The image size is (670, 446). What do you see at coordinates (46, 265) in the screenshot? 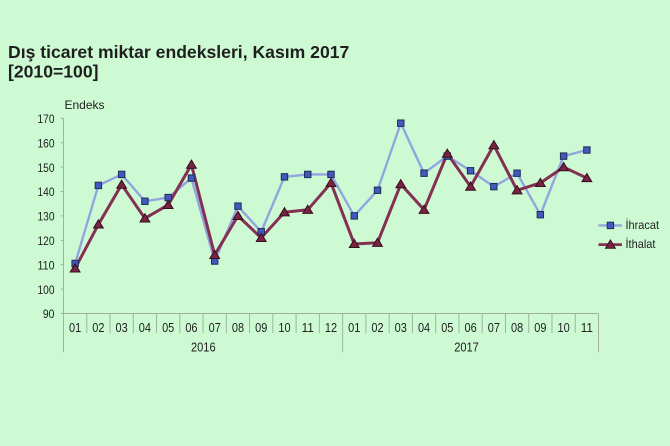
I see `svg-text: 110` at bounding box center [46, 265].